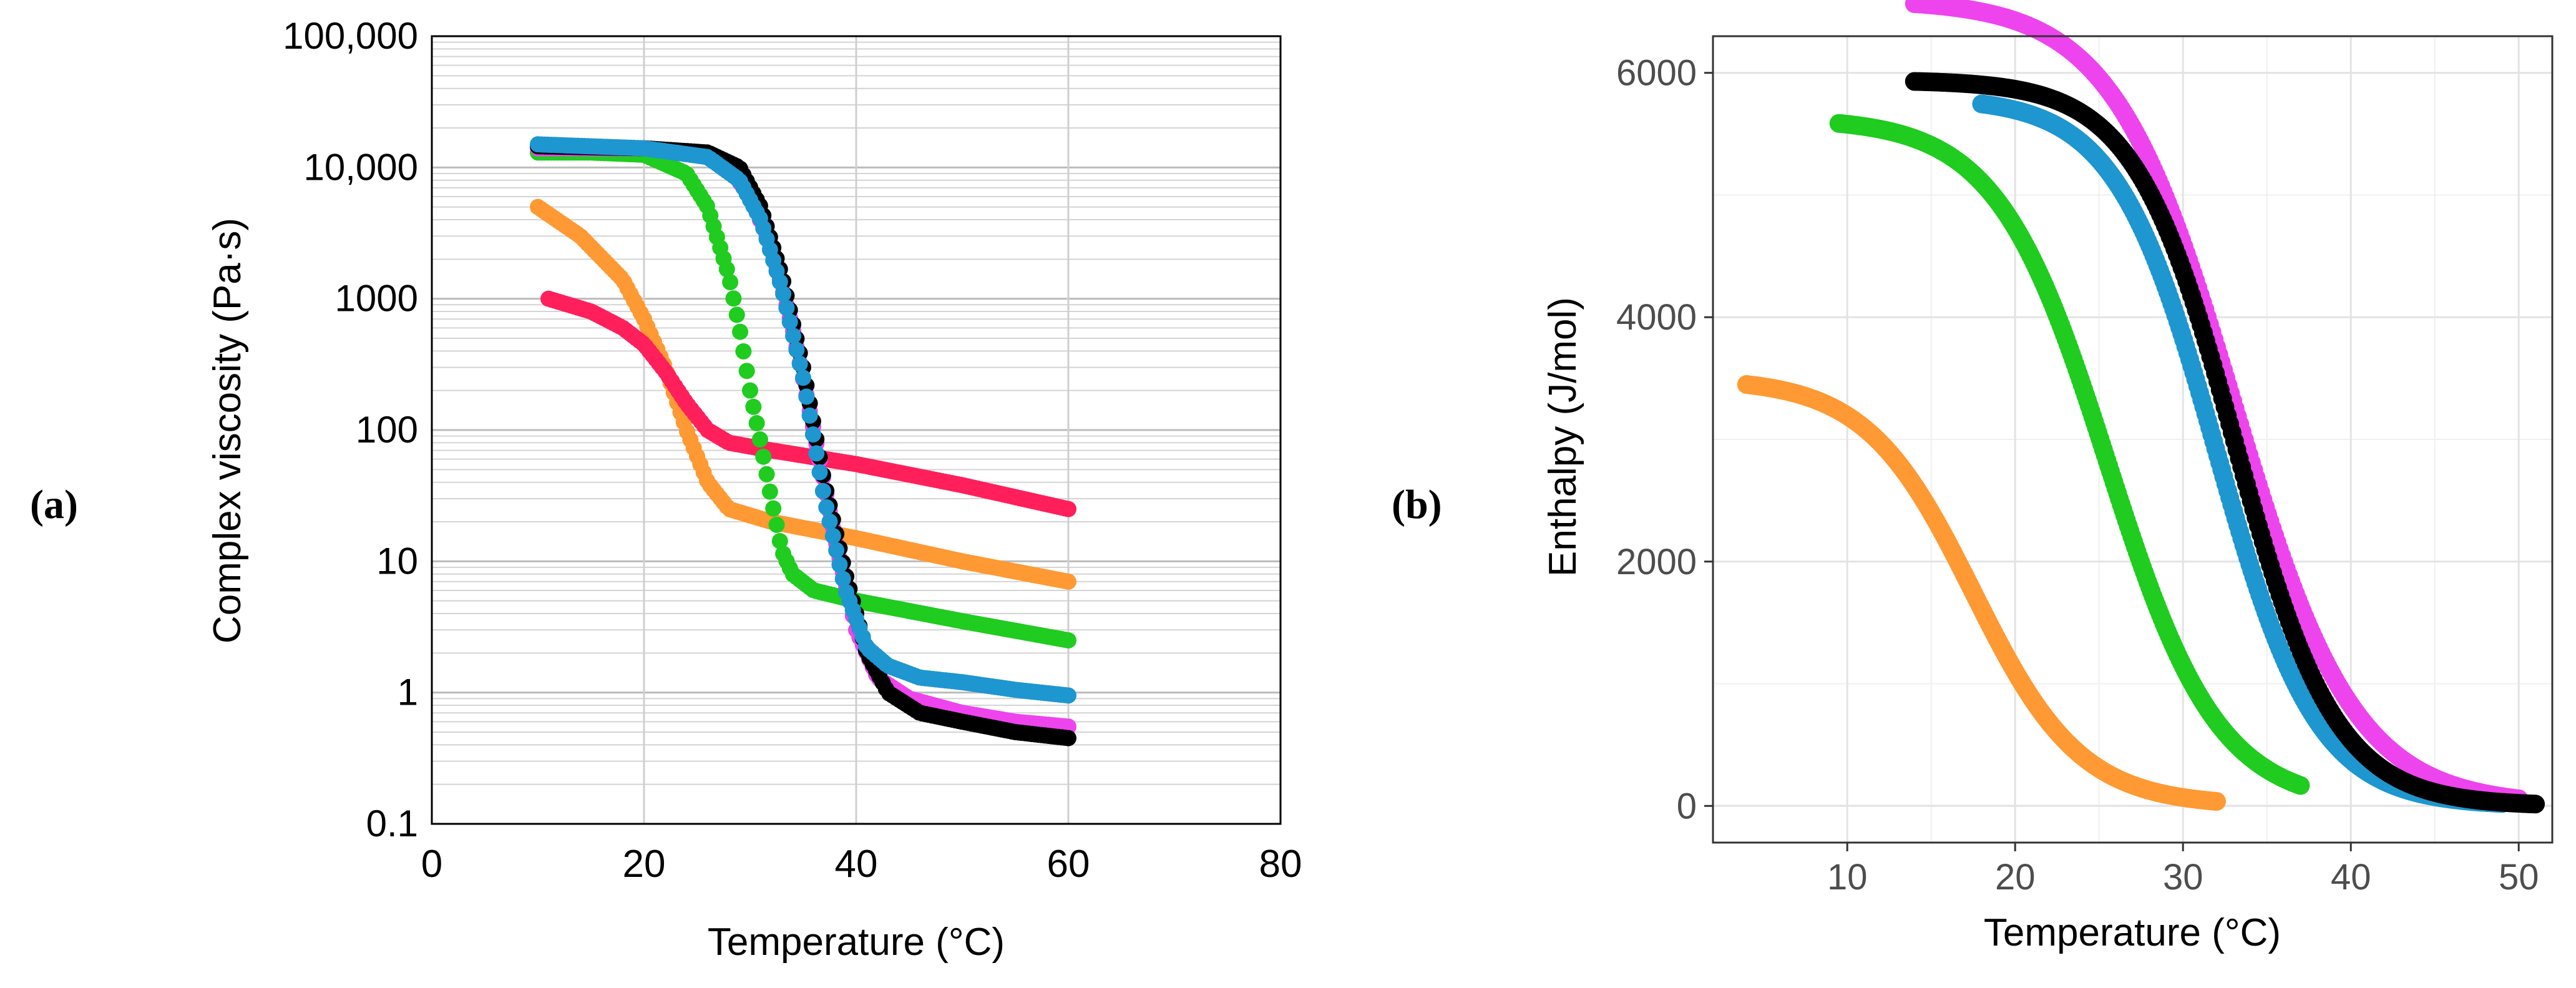  I want to click on panel-a-y-tick-labels: 0.1 1 10 100 1000 10,000 100,000, so click(350, 429).